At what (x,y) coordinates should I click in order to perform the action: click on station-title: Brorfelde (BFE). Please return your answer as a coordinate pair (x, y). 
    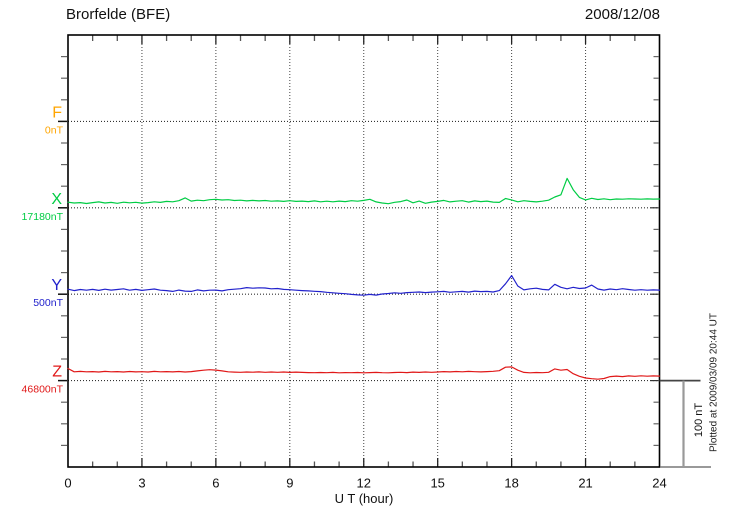
    Looking at the image, I should click on (118, 14).